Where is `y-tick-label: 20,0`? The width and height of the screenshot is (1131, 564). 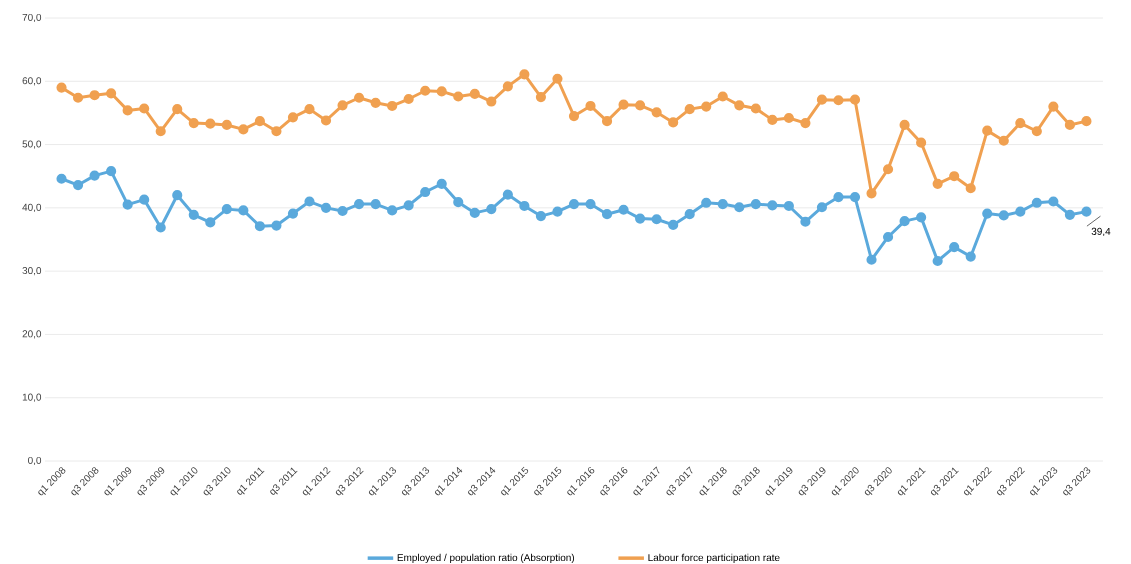 y-tick-label: 20,0 is located at coordinates (32, 334).